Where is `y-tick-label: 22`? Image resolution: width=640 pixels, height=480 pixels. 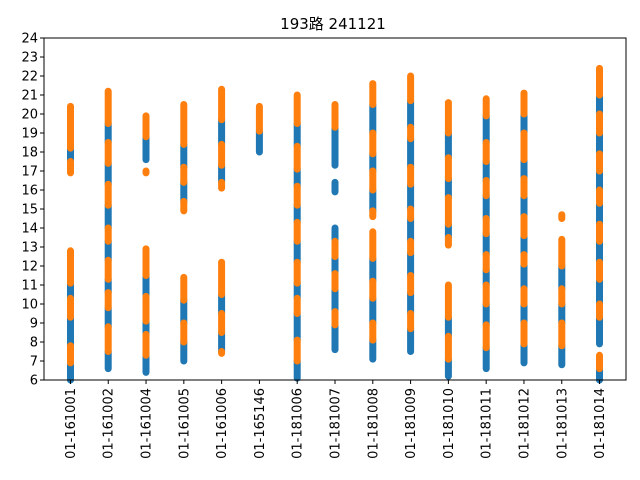 y-tick-label: 22 is located at coordinates (29, 77).